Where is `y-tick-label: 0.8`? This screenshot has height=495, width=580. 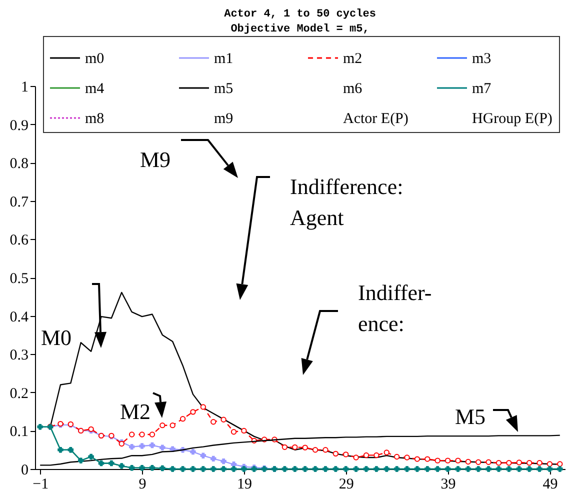 y-tick-label: 0.8 is located at coordinates (19, 164).